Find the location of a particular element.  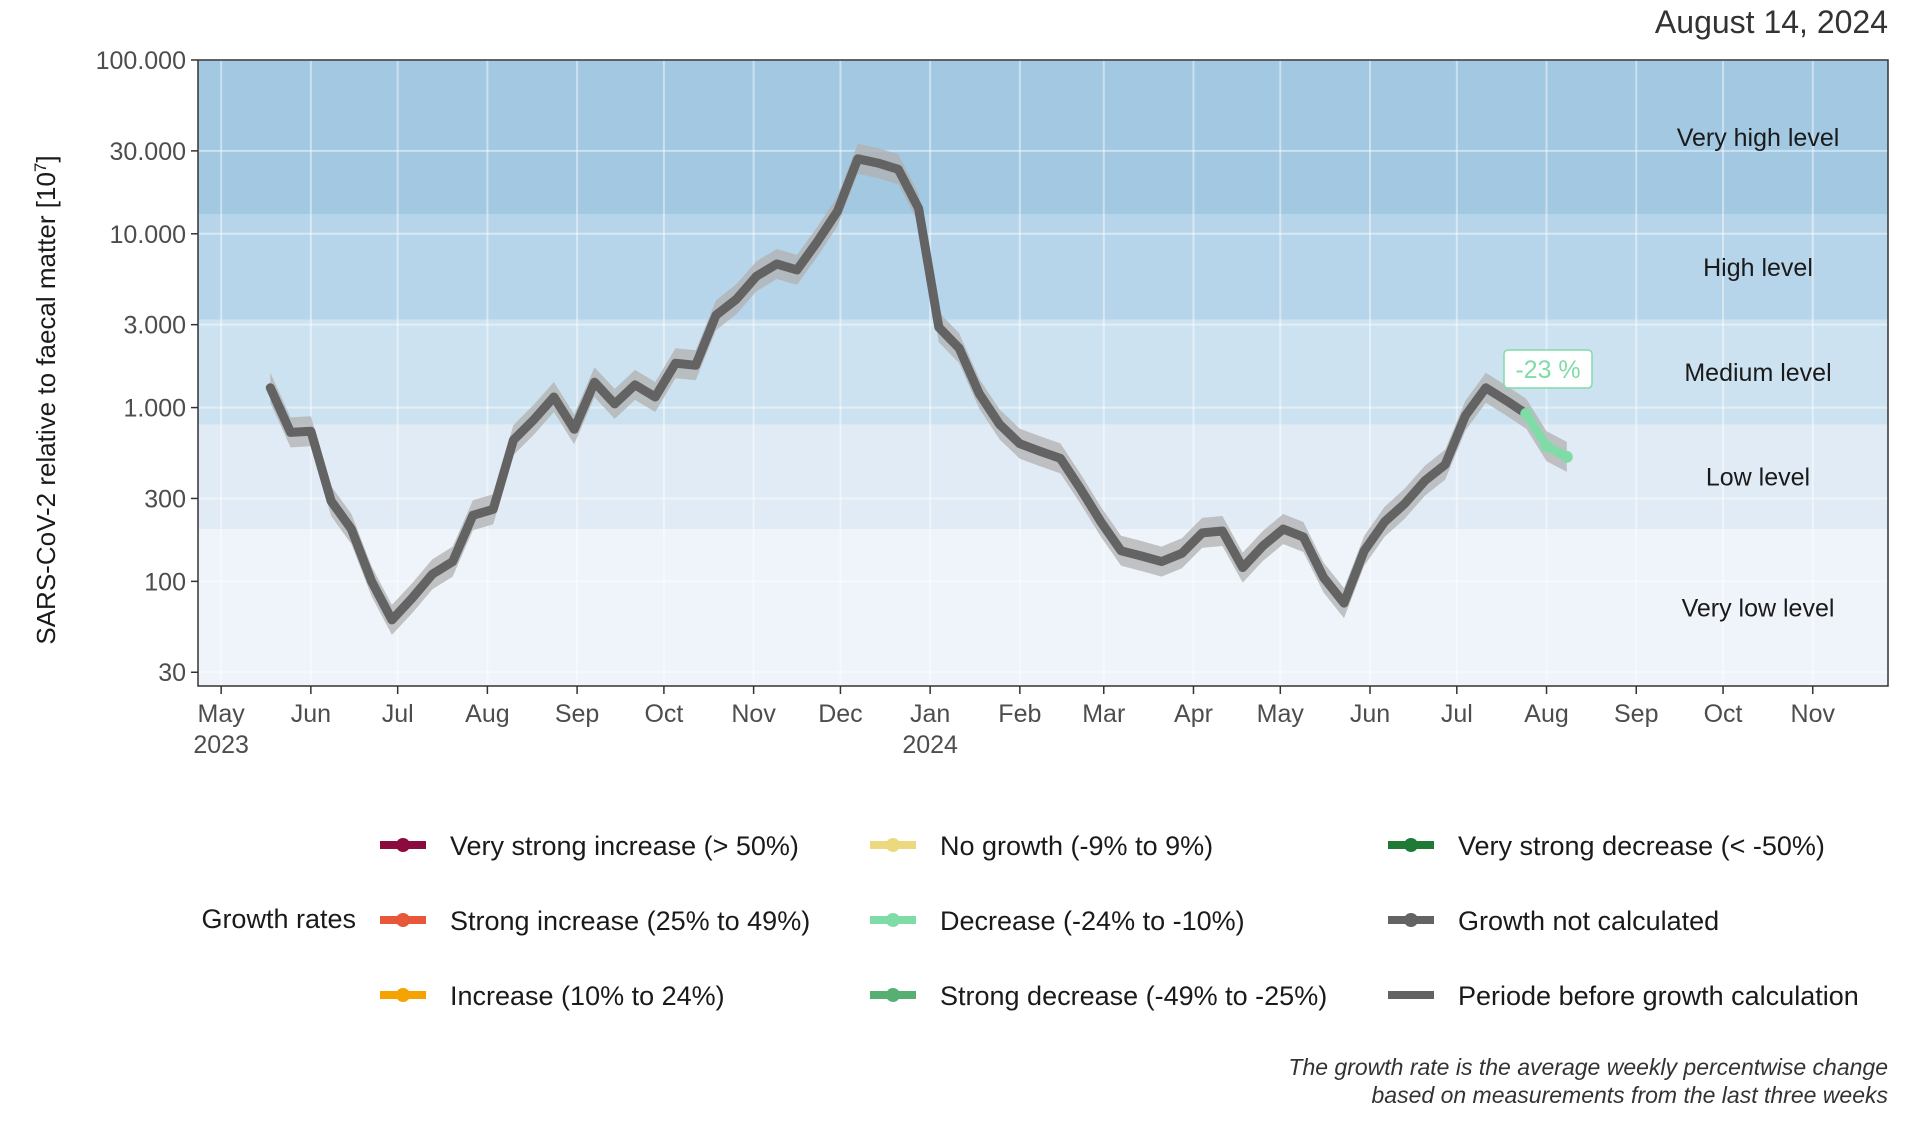

y-tick-label: 1.000 is located at coordinates (154, 409).